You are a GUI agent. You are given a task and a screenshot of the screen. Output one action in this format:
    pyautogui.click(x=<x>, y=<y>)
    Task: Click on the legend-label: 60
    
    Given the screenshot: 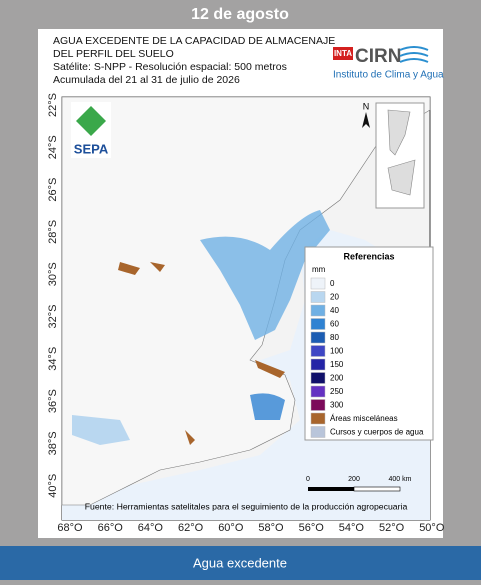 What is the action you would take?
    pyautogui.click(x=334, y=324)
    